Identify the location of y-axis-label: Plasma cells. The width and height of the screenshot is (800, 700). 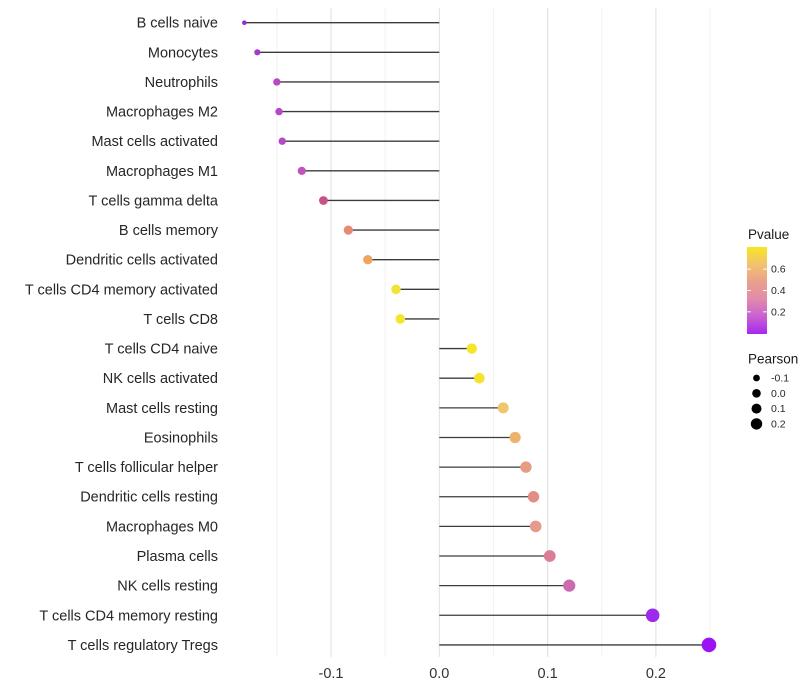
(177, 557).